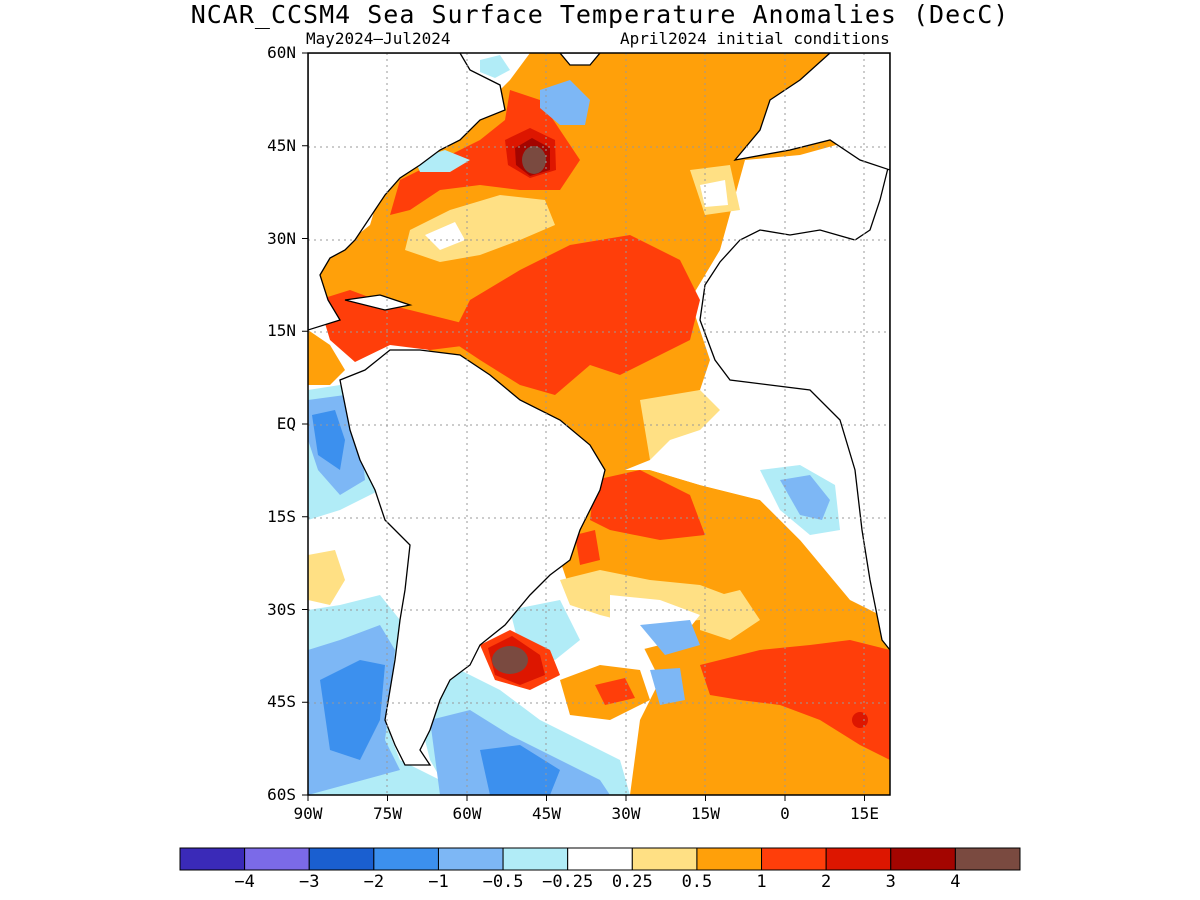 The image size is (1200, 900). I want to click on colorbar-label: −2, so click(374, 882).